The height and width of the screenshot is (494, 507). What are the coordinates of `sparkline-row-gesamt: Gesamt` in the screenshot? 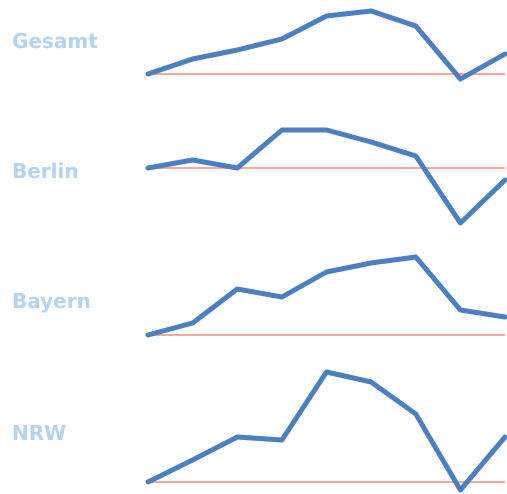 It's located at (259, 45).